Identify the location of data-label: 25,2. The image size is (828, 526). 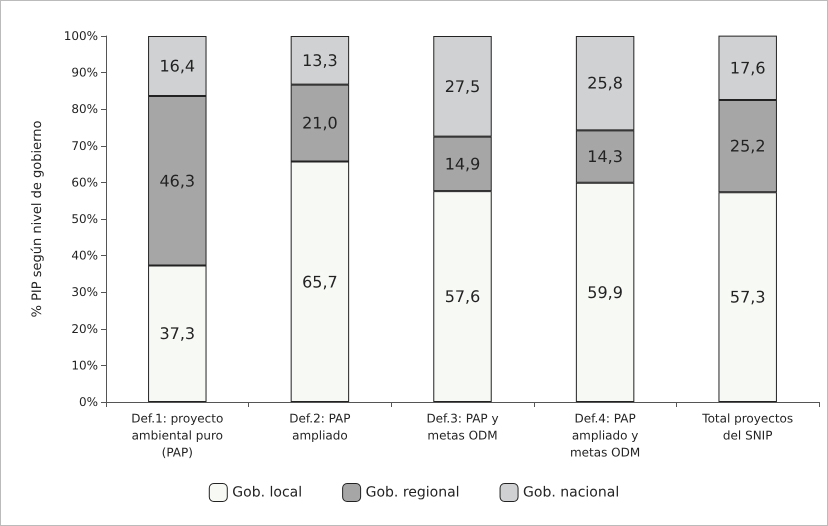
(748, 146).